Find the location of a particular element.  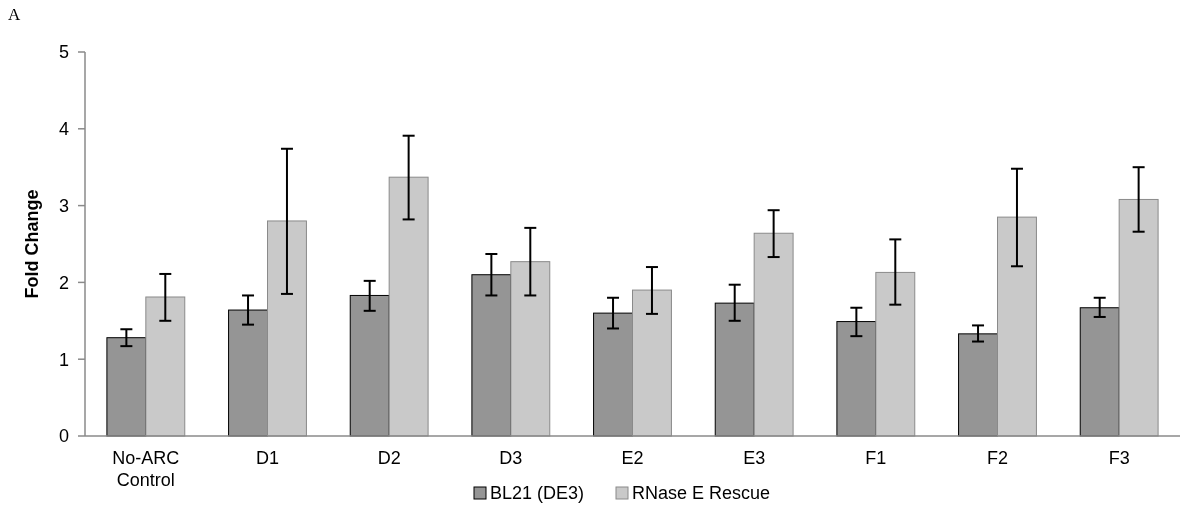

y-tick-label: 2 is located at coordinates (63, 282).